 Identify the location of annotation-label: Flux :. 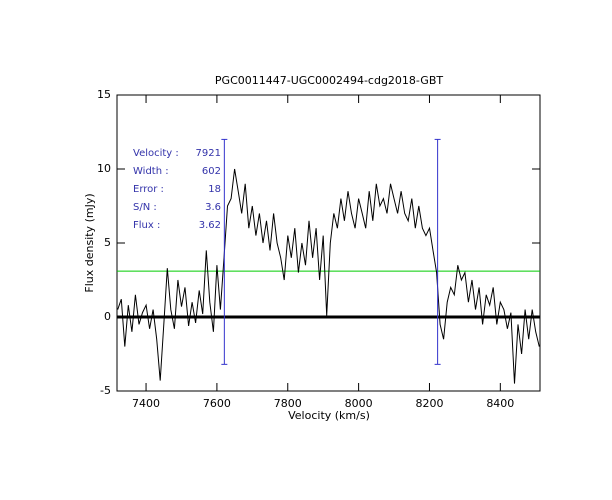
(146, 225).